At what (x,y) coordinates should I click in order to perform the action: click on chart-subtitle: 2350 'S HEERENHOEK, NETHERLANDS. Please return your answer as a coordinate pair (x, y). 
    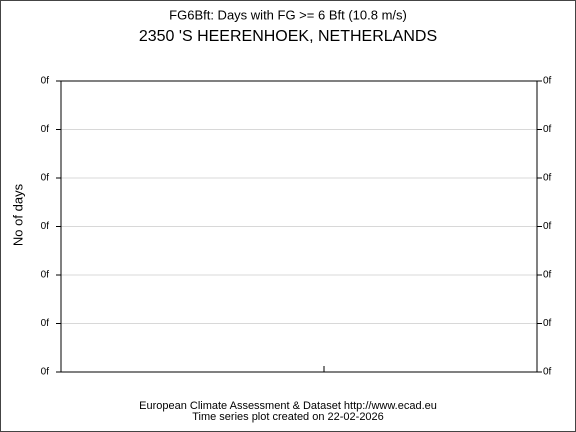
    Looking at the image, I should click on (288, 36).